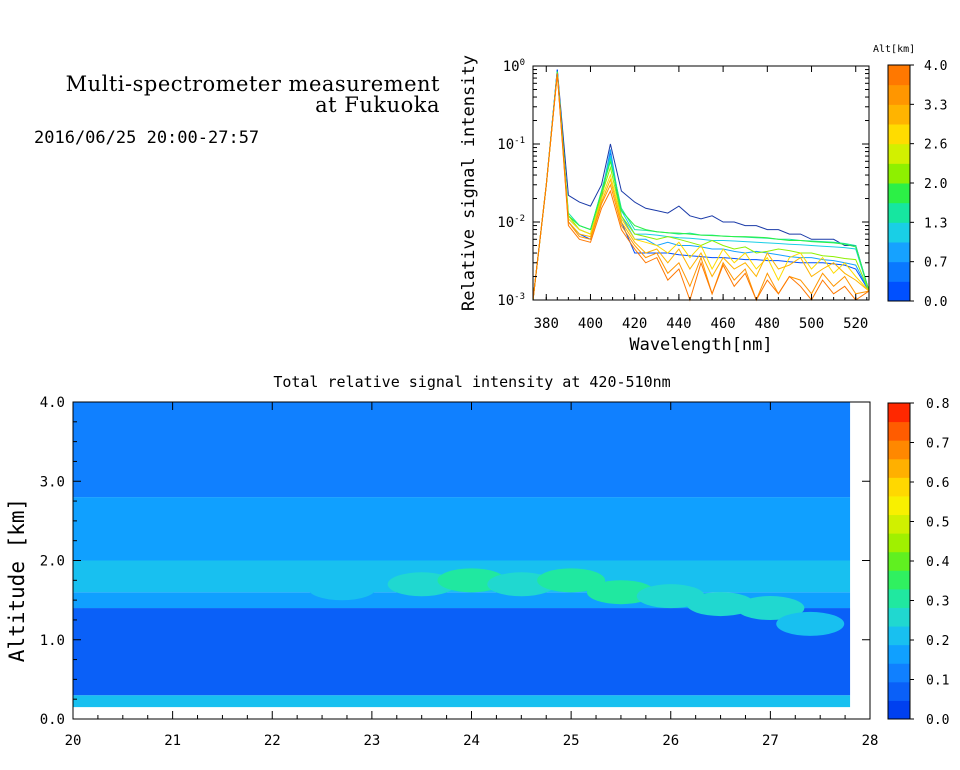  Describe the element at coordinates (935, 263) in the screenshot. I see `altitude-colorbar-tick-label: 0.7` at that location.